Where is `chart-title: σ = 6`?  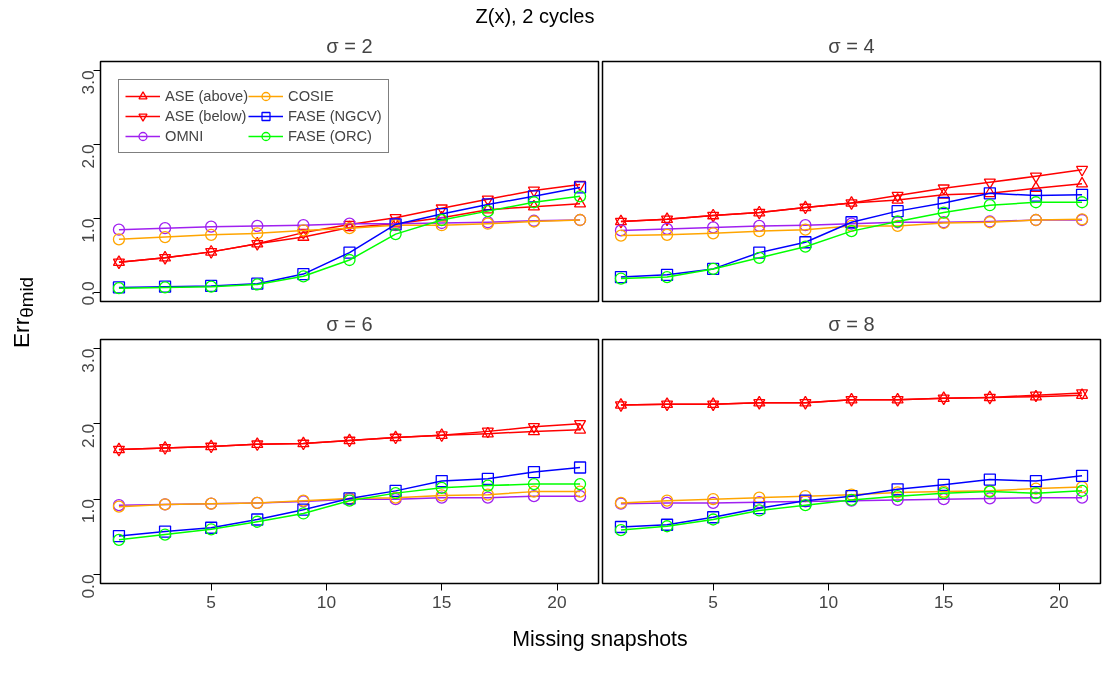 chart-title: σ = 6 is located at coordinates (349, 323).